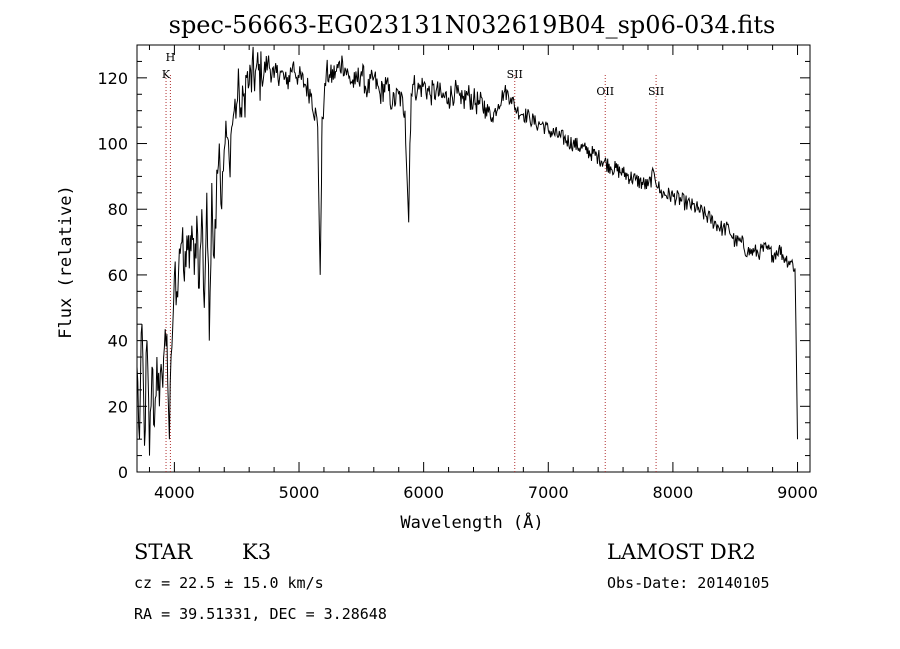 This screenshot has width=900, height=649. What do you see at coordinates (423, 492) in the screenshot?
I see `x-tick-label: 6000` at bounding box center [423, 492].